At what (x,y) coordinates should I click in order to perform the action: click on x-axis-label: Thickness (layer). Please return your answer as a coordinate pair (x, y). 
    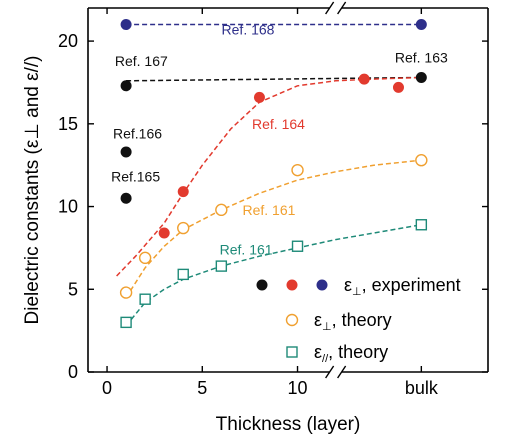
    Looking at the image, I should click on (288, 424).